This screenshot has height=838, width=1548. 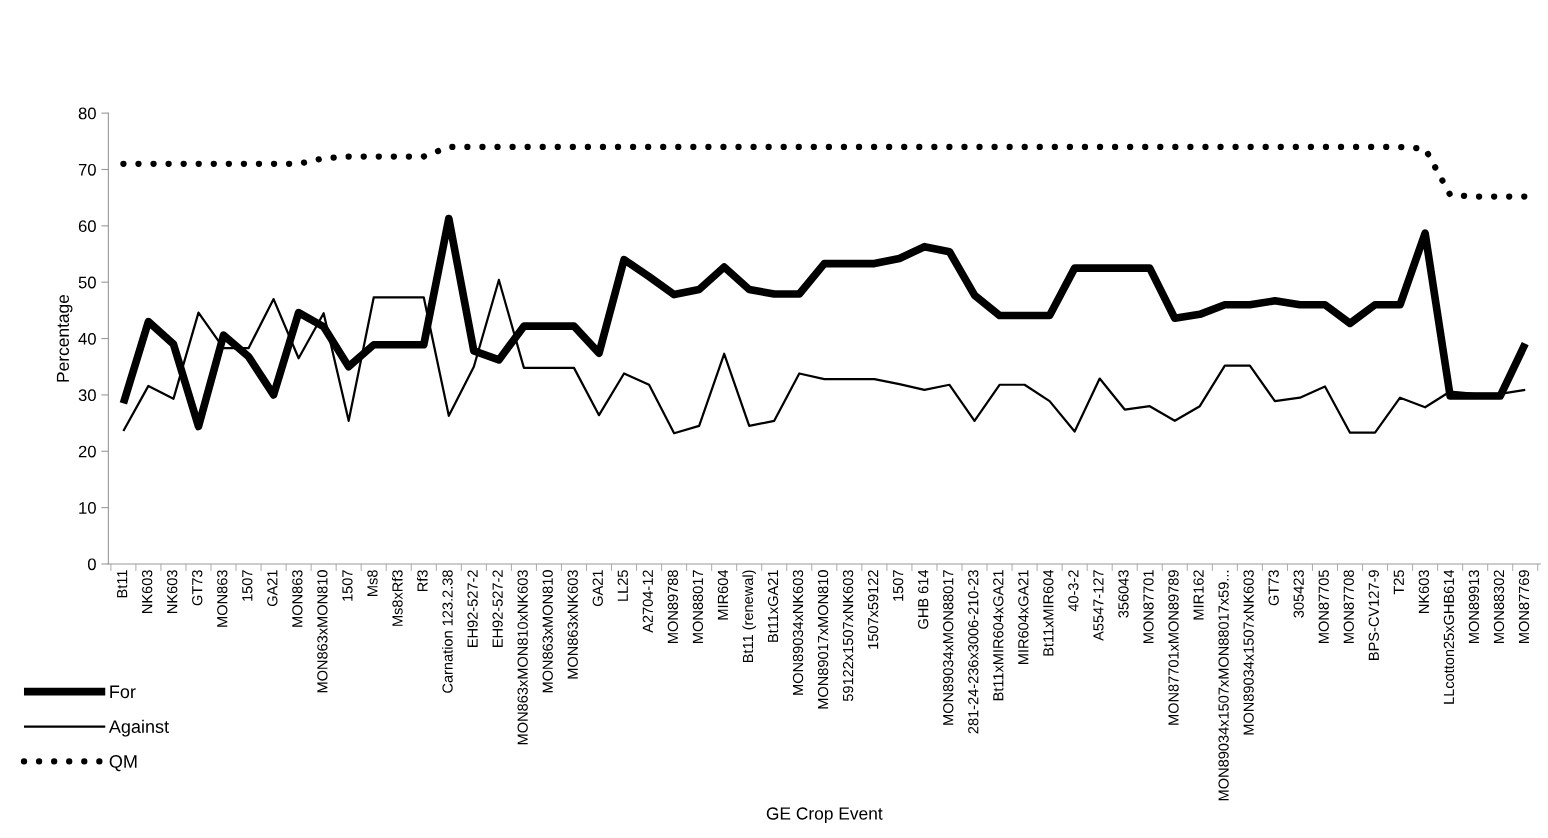 What do you see at coordinates (773, 606) in the screenshot?
I see `x-tick-label: Bt11xGA21` at bounding box center [773, 606].